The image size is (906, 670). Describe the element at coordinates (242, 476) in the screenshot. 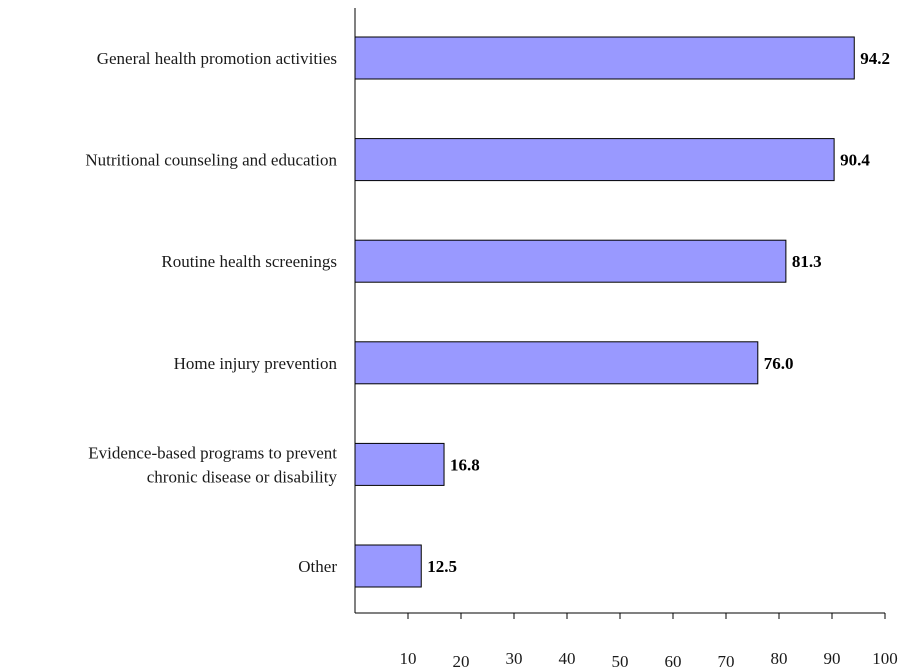

I see `category-label: chronic disease or disability` at that location.